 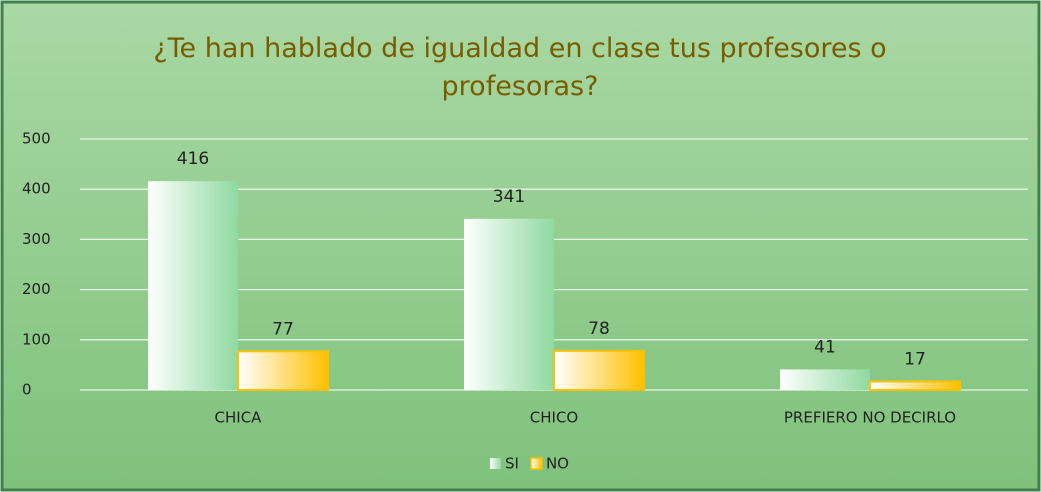 I want to click on x-tick-label: CHICO, so click(x=554, y=418).